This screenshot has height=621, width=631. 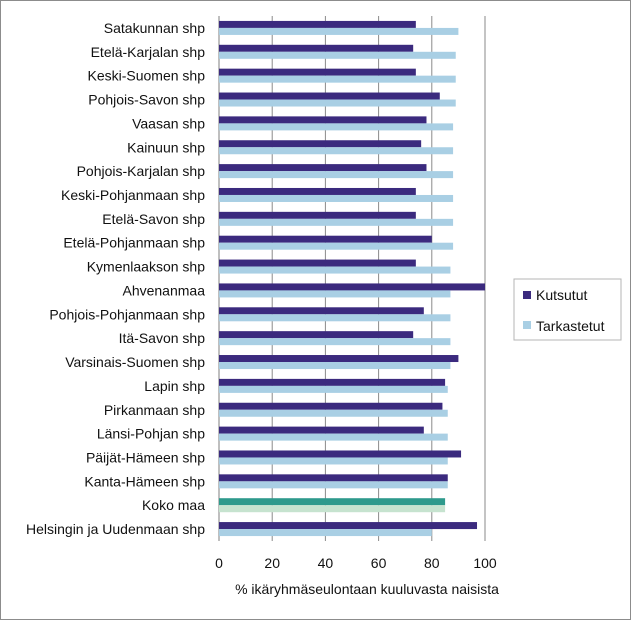 What do you see at coordinates (272, 563) in the screenshot?
I see `x-tick-label-20: 20` at bounding box center [272, 563].